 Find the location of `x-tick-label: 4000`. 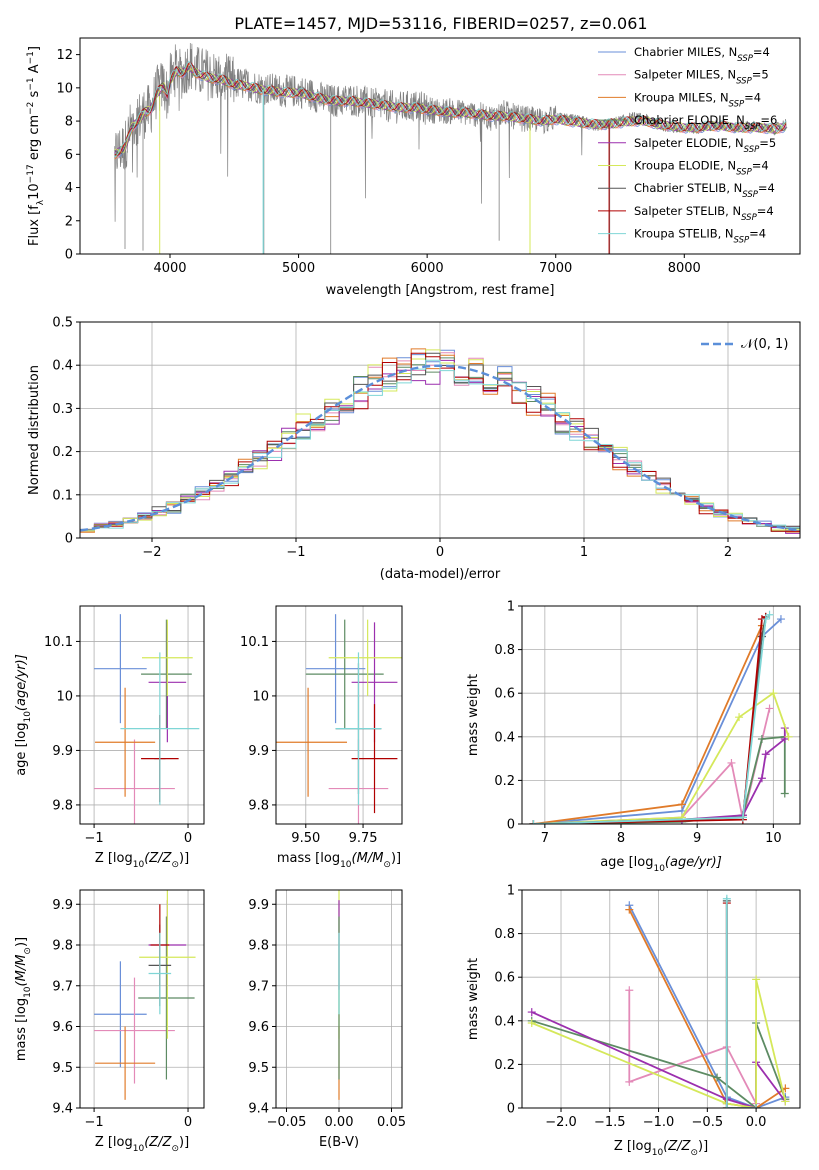

x-tick-label: 4000 is located at coordinates (169, 268).